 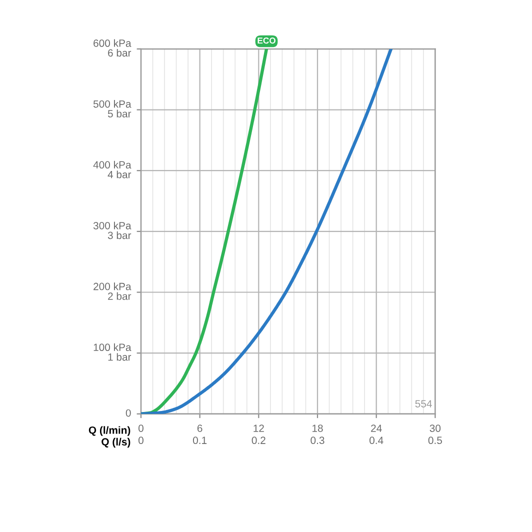 I want to click on y-tick-label: 100 kPa, so click(x=113, y=347).